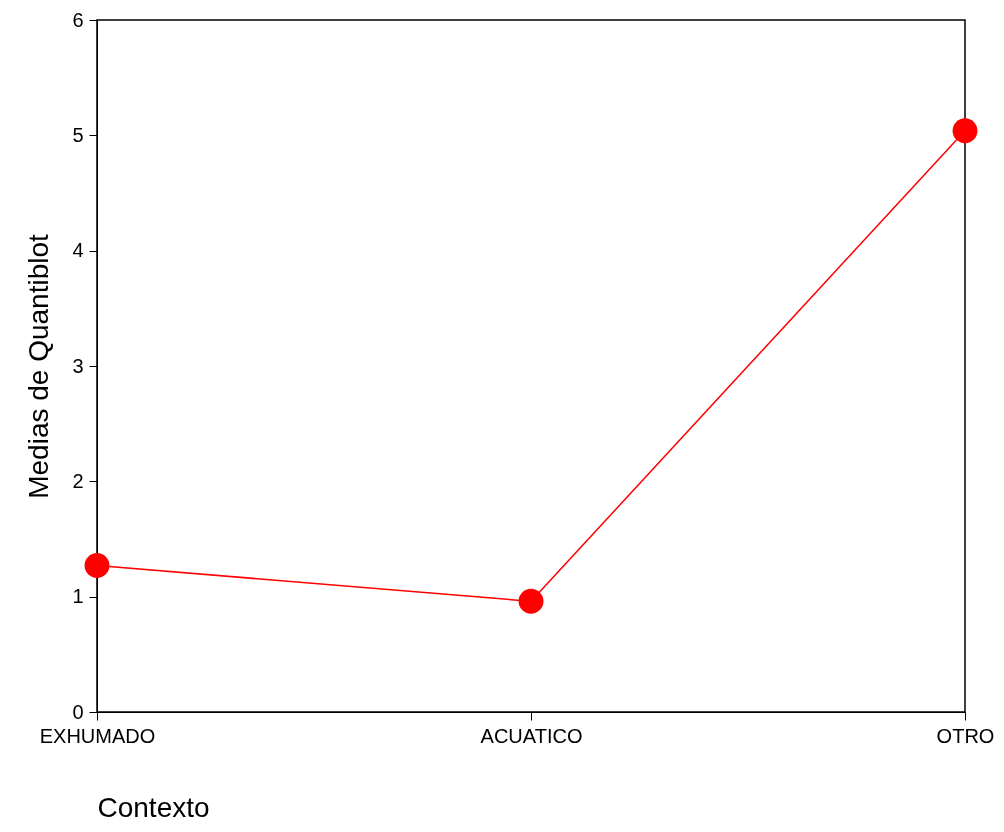 The height and width of the screenshot is (832, 1004). What do you see at coordinates (78, 19) in the screenshot?
I see `y-tick-label: 6` at bounding box center [78, 19].